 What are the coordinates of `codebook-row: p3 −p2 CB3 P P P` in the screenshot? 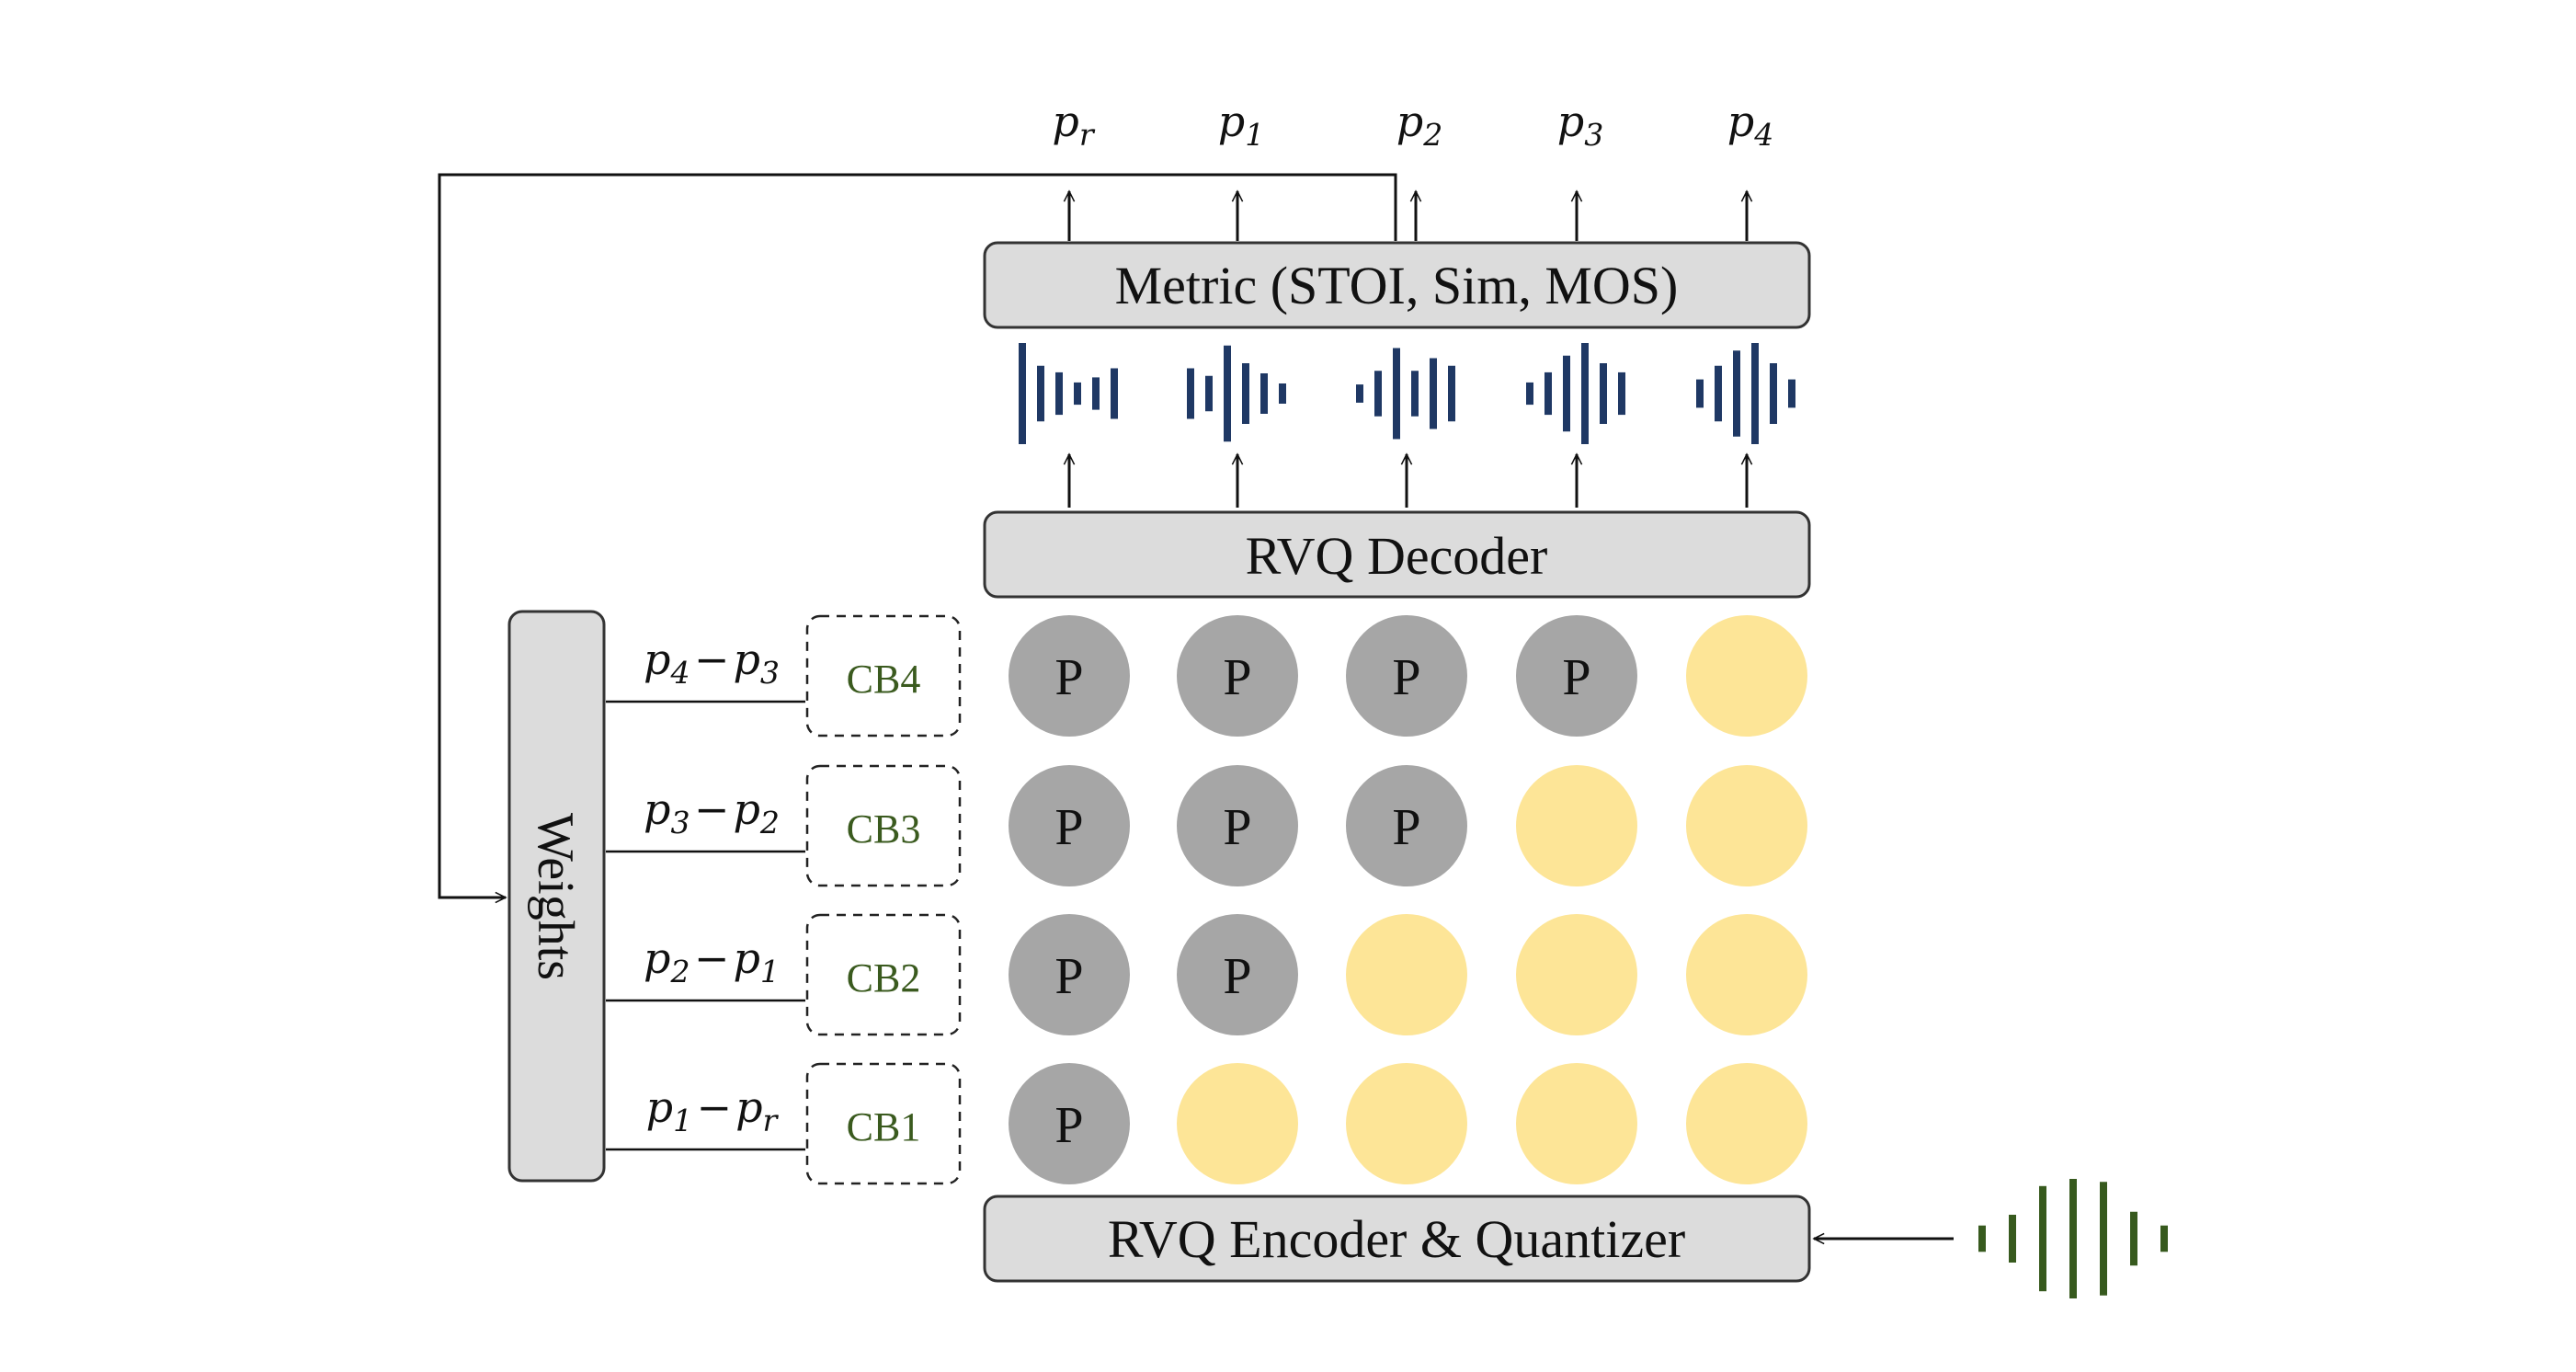 It's located at (1206, 825).